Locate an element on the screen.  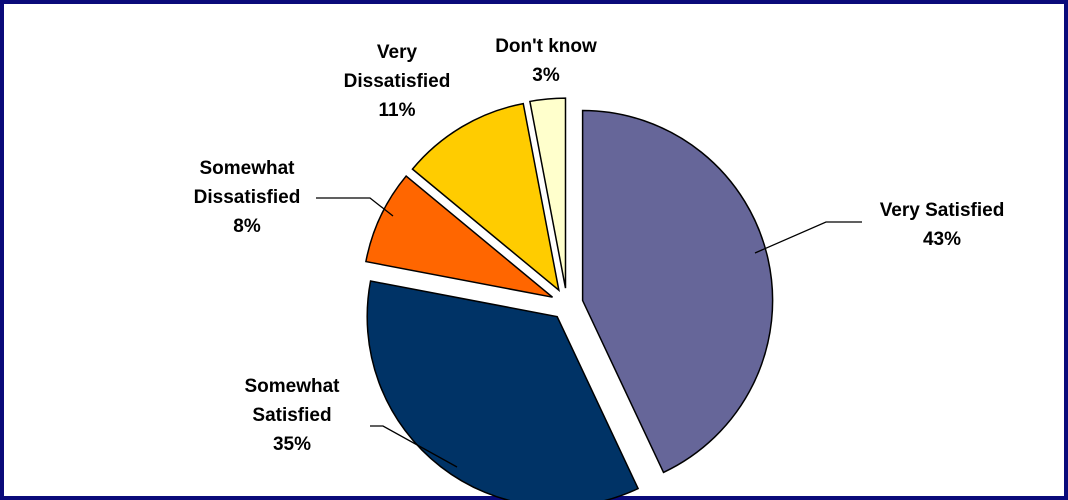
leader-line-very-satisfied is located at coordinates (808, 237).